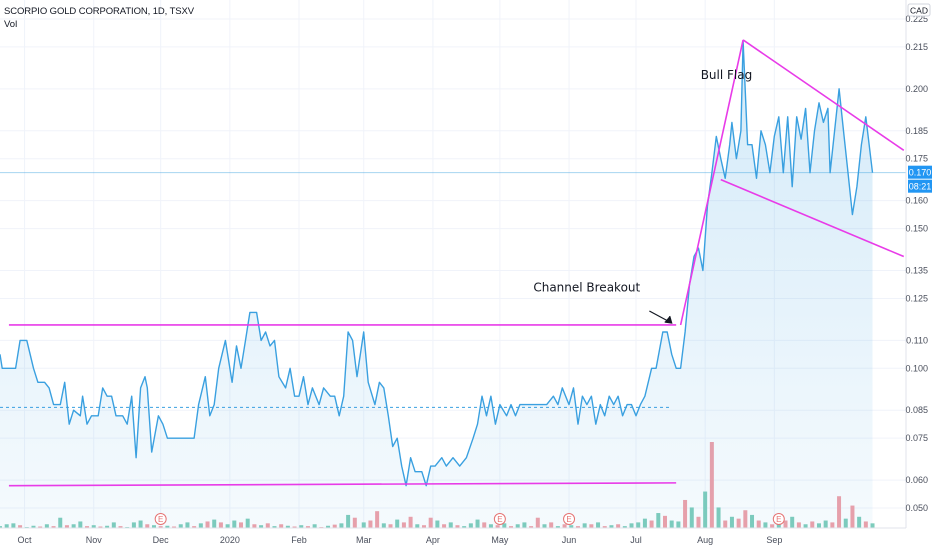 This screenshot has width=932, height=550. I want to click on x-tick-label: Aug, so click(705, 540).